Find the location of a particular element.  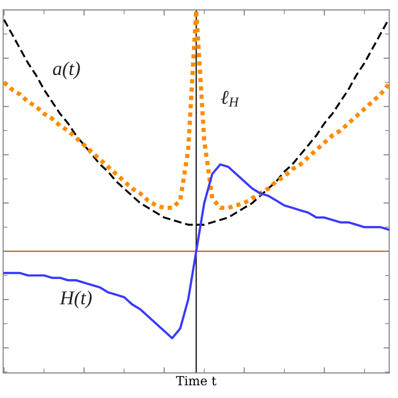

series-label: ℓ$_{H}$ is located at coordinates (230, 98).